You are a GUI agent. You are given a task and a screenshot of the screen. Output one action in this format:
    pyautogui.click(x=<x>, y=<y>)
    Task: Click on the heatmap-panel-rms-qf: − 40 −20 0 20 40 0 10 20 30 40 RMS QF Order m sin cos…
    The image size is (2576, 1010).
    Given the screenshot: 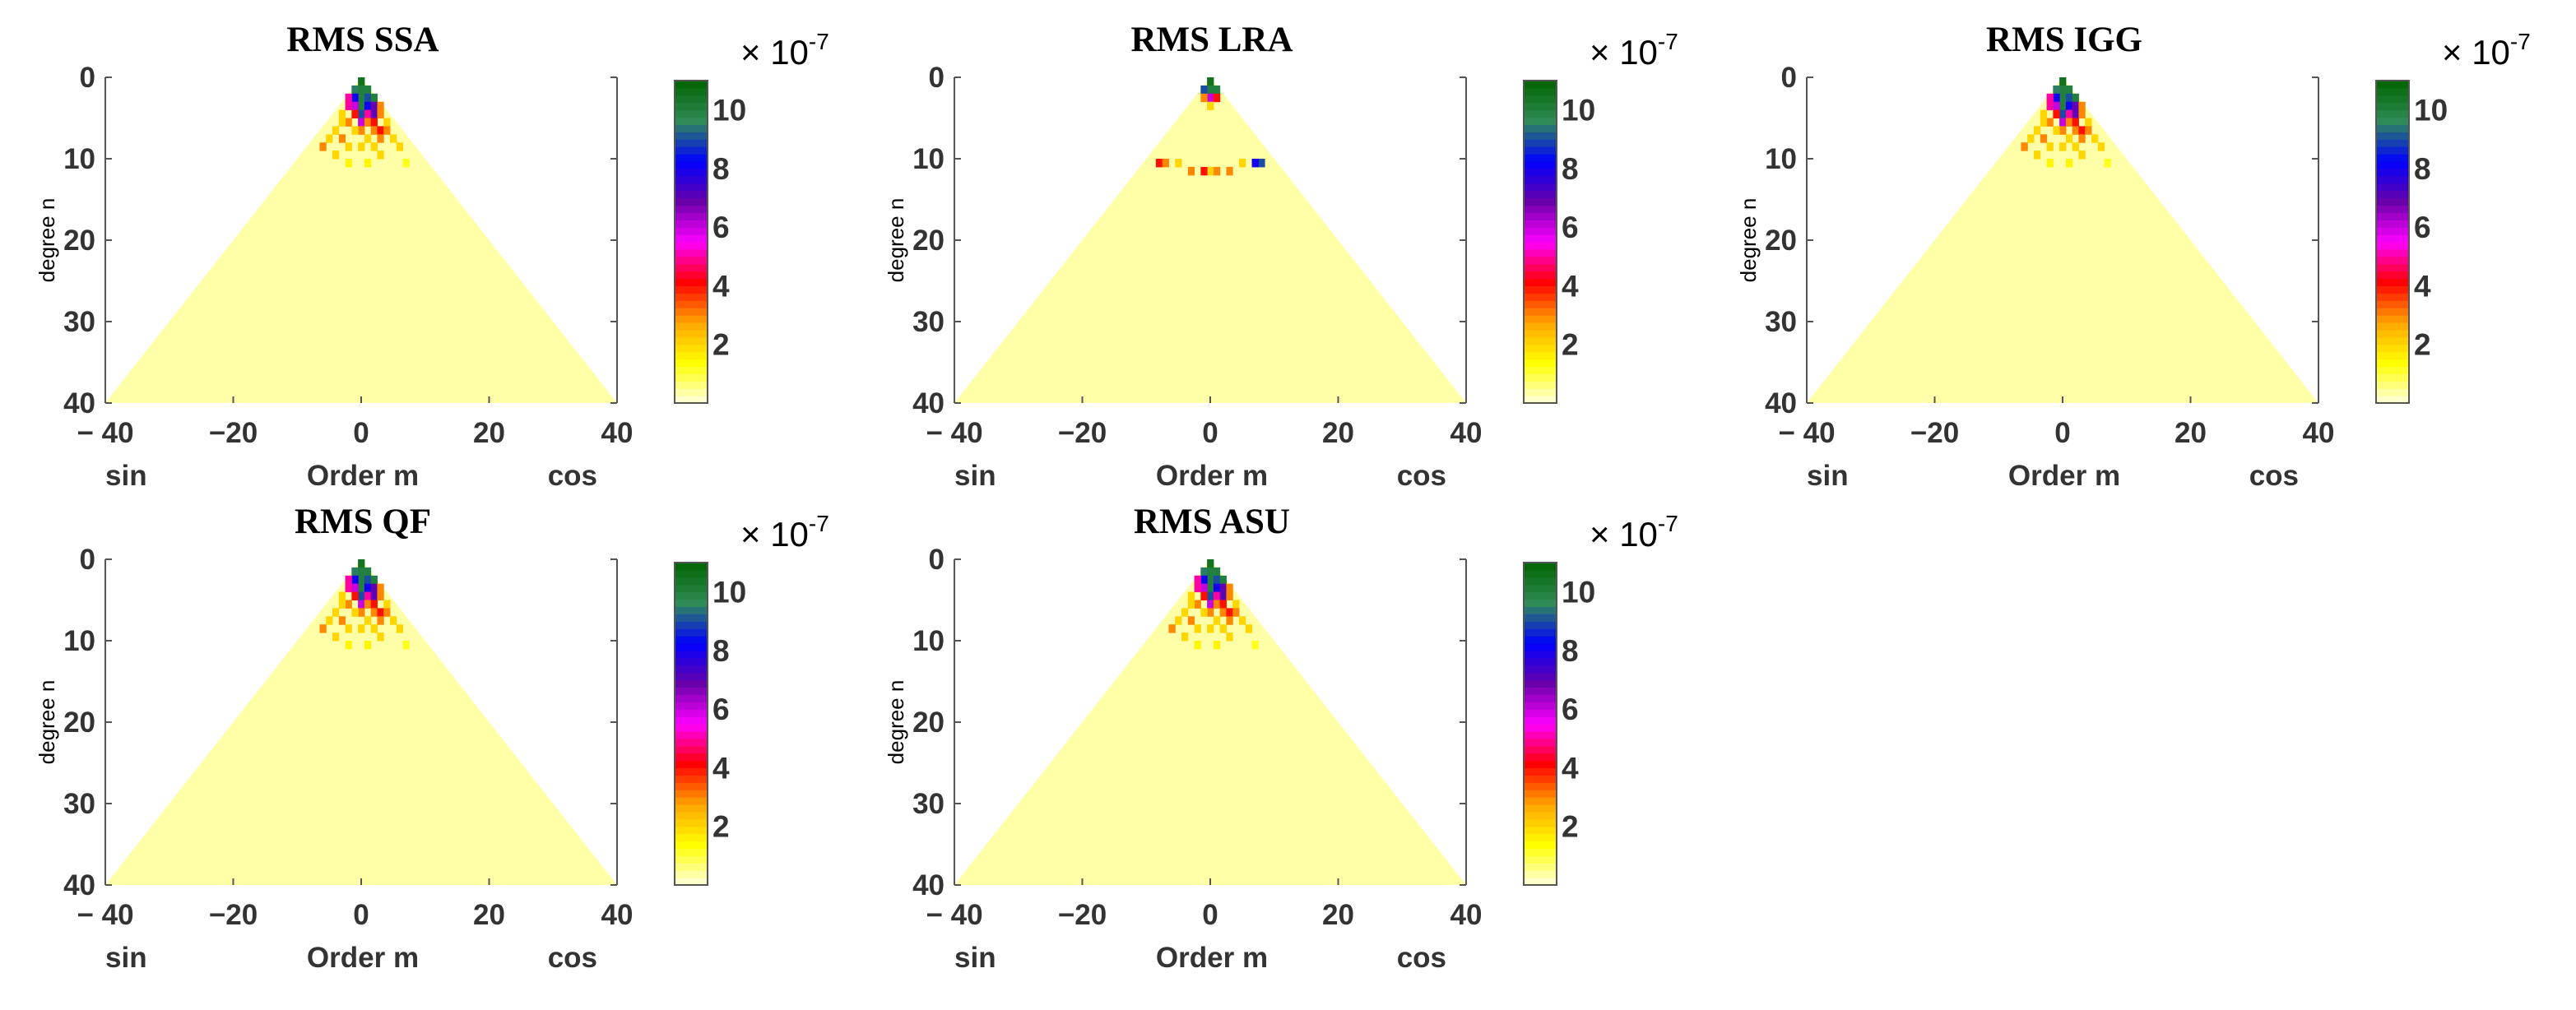 What is the action you would take?
    pyautogui.click(x=432, y=738)
    